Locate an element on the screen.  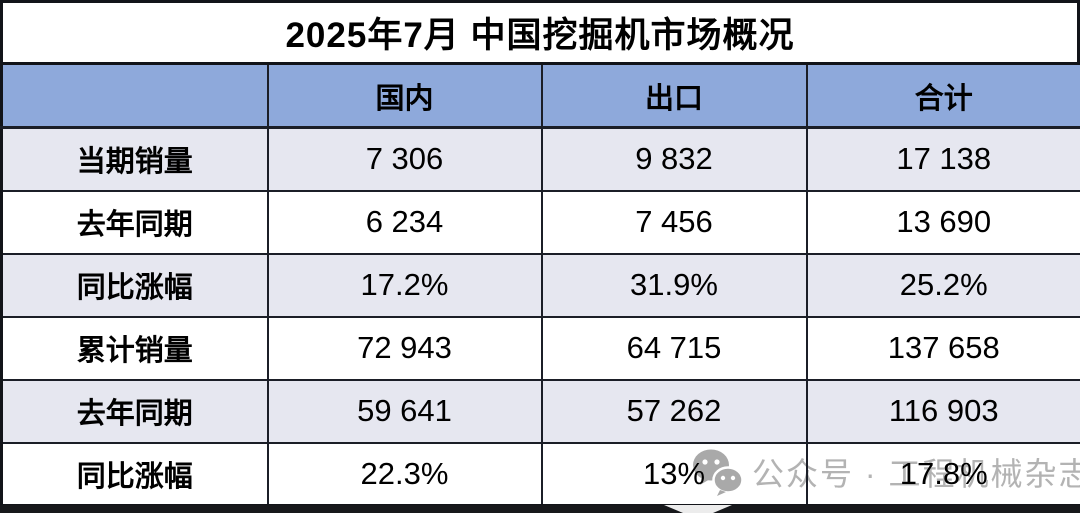
cell-value: 13% is located at coordinates (674, 474).